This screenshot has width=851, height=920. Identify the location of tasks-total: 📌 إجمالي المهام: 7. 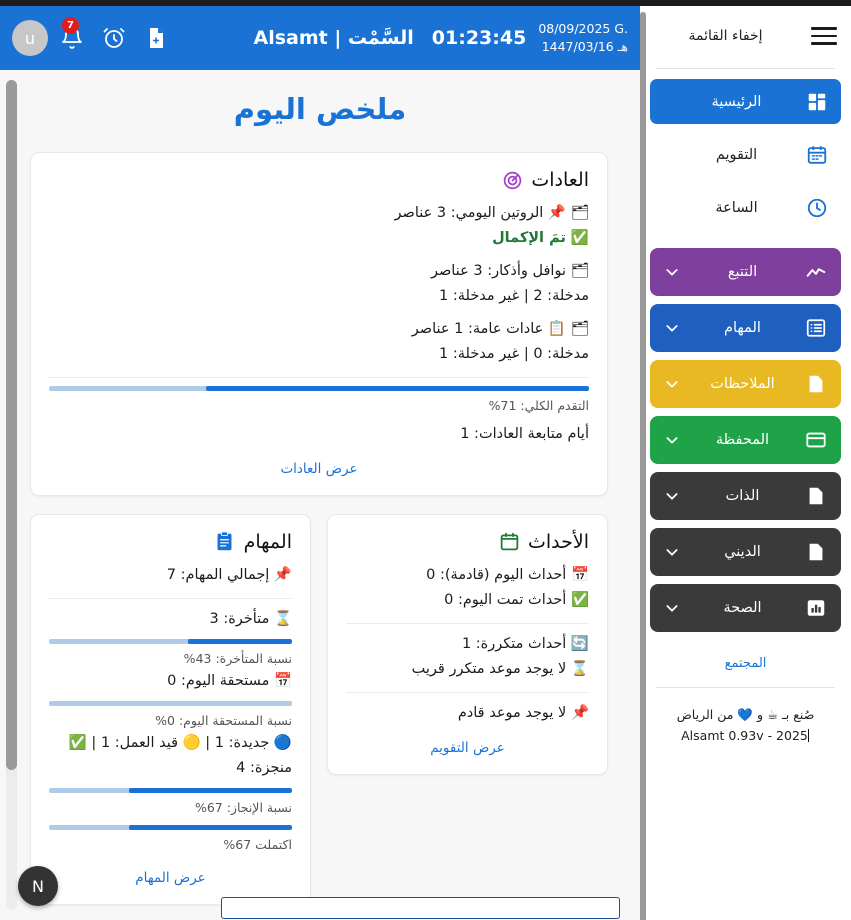
(229, 574).